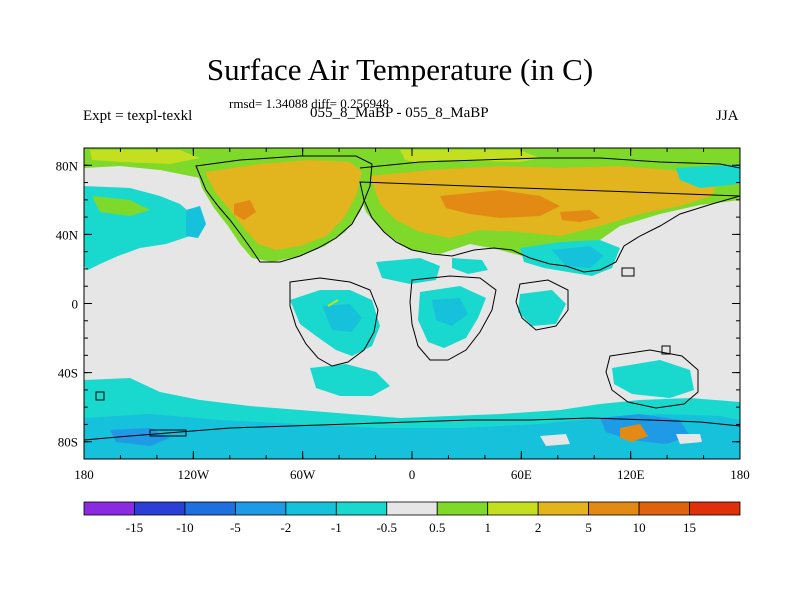 This screenshot has height=600, width=800. I want to click on colorbar-labels: -15 -10 -5 -2 -1 -0.5 0.5 1 2 5 10 15, so click(411, 527).